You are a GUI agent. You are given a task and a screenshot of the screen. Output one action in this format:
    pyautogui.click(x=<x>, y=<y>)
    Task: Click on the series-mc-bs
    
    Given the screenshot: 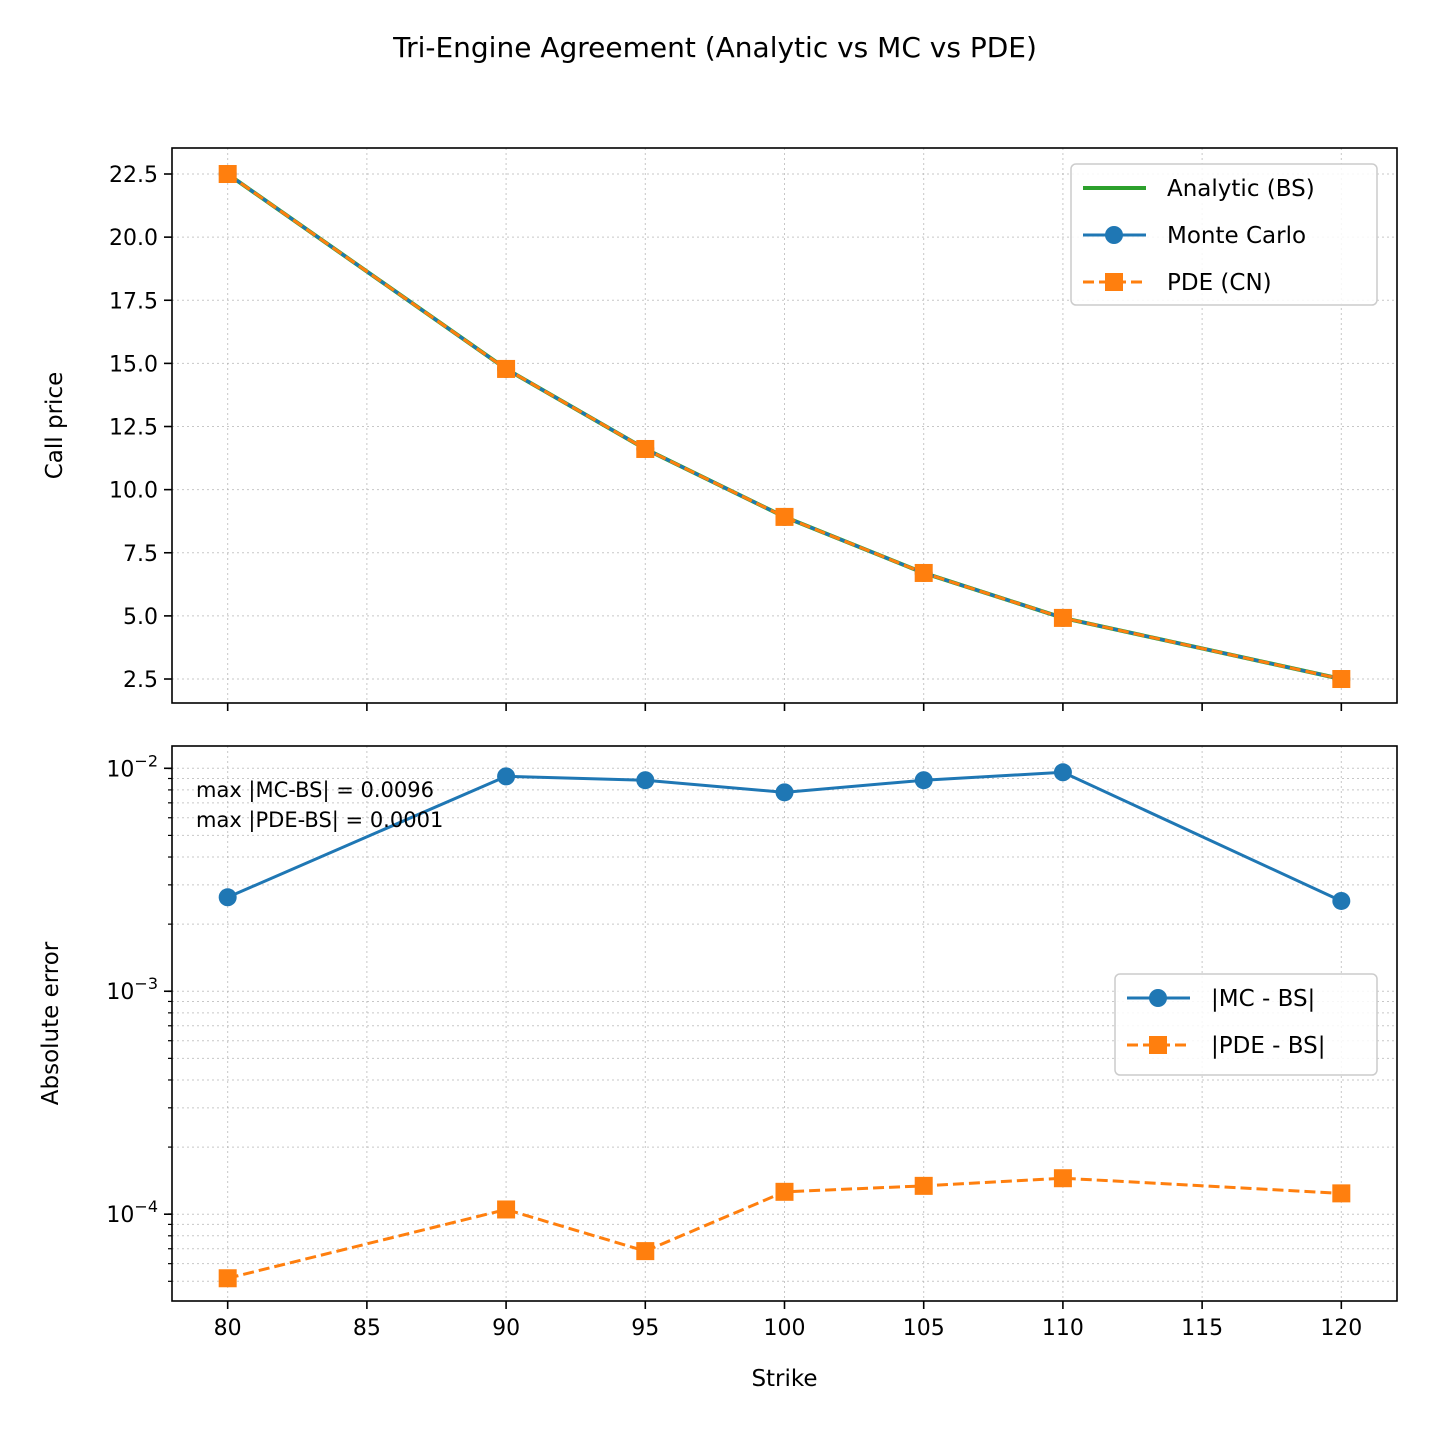 What is the action you would take?
    pyautogui.click(x=784, y=836)
    